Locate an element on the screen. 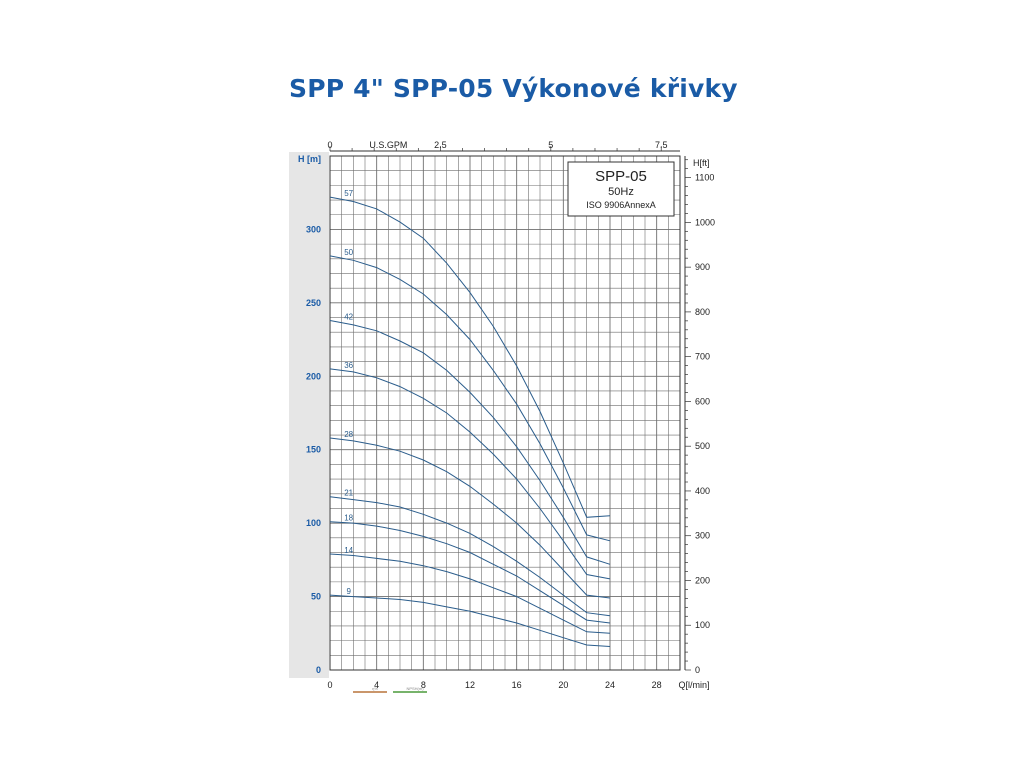 The image size is (1024, 768). x-tick-label: 8 is located at coordinates (423, 685).